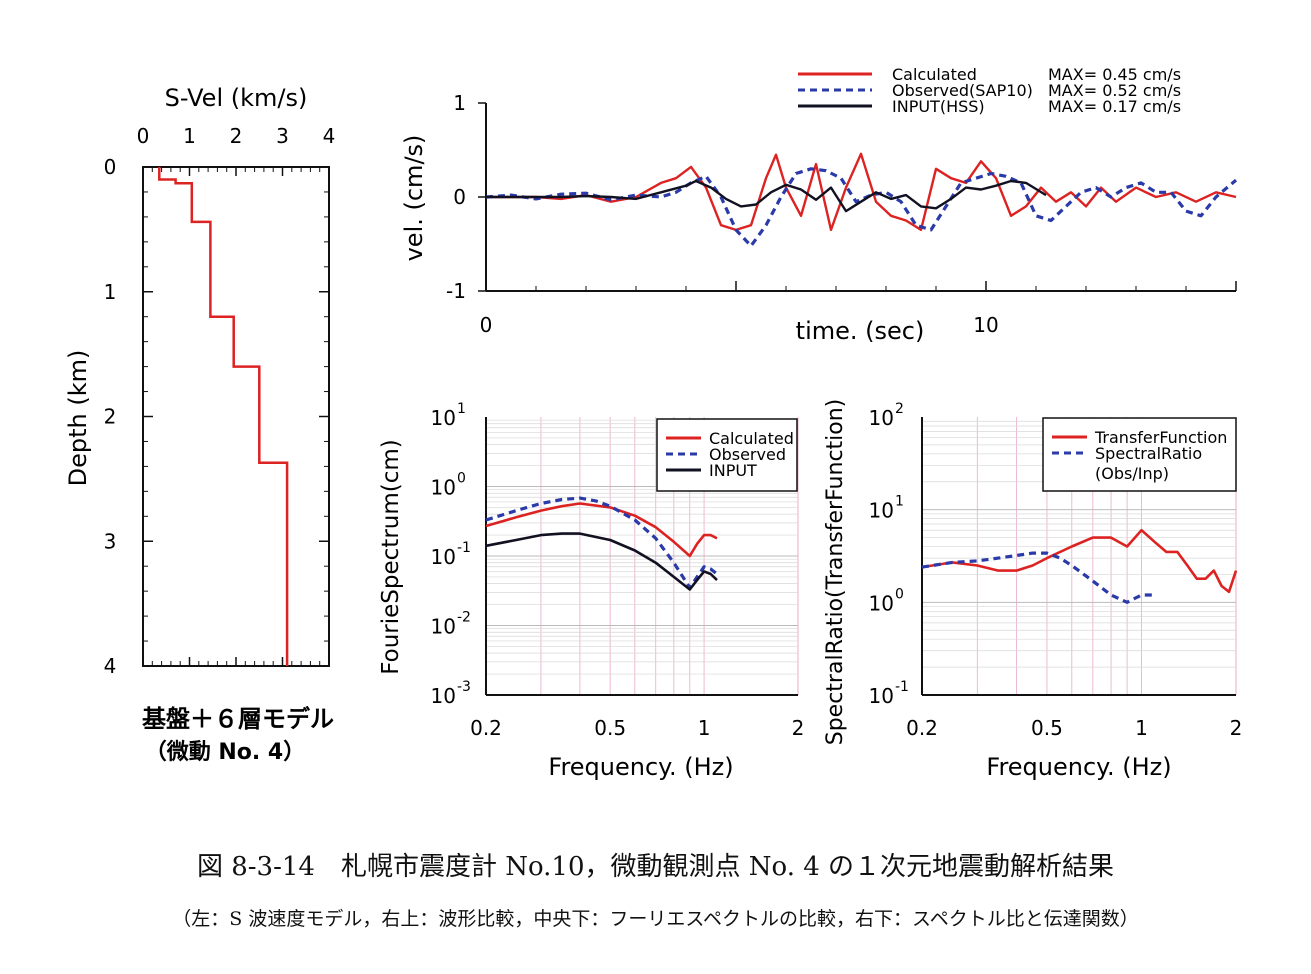 The image size is (1311, 974). Describe the element at coordinates (1078, 767) in the screenshot. I see `ratio-xlabel: Frequency. (Hz)` at that location.